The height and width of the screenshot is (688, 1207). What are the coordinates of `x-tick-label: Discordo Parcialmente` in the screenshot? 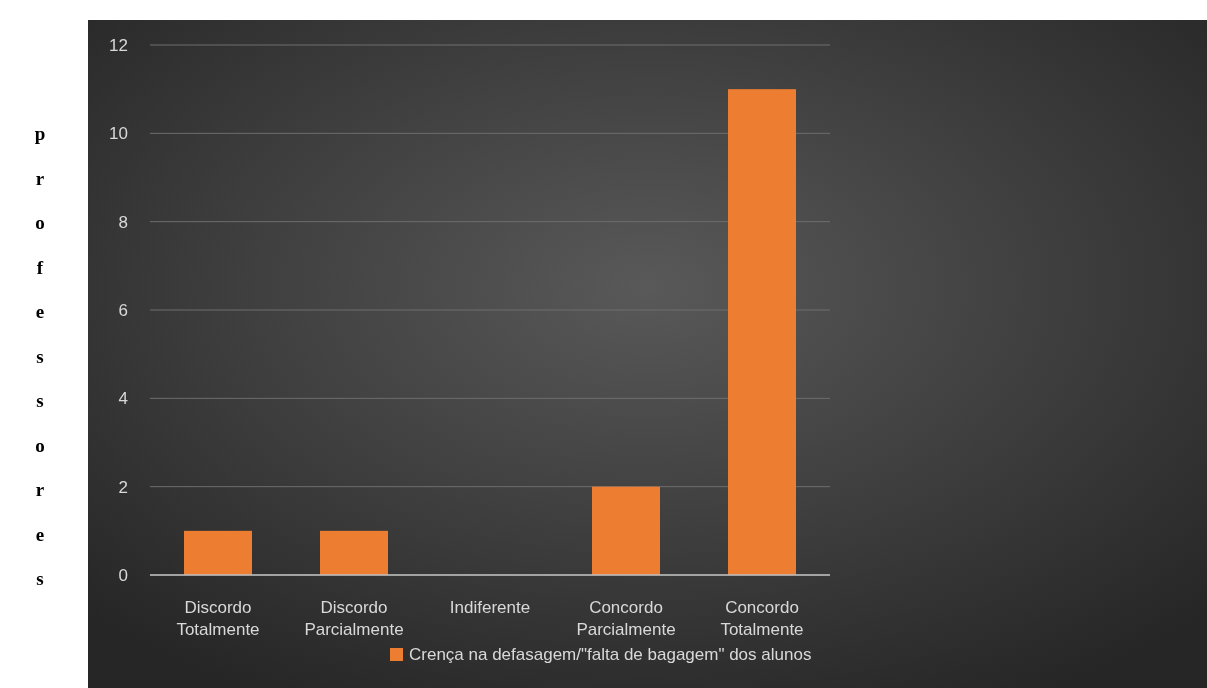 It's located at (354, 618).